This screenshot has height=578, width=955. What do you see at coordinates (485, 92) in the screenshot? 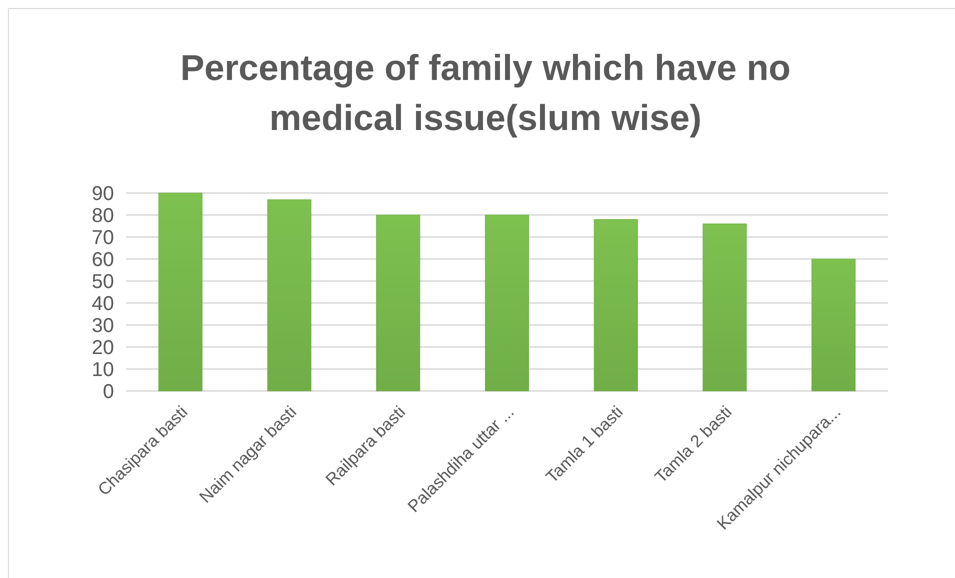
I see `chart-title: Percentage of family which have no medical issue(slum wise)` at bounding box center [485, 92].